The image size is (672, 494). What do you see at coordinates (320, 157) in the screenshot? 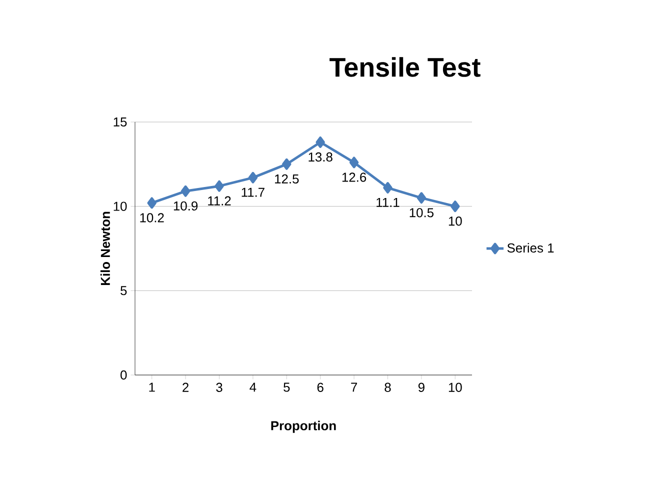
I see `data-label: 13.8` at bounding box center [320, 157].